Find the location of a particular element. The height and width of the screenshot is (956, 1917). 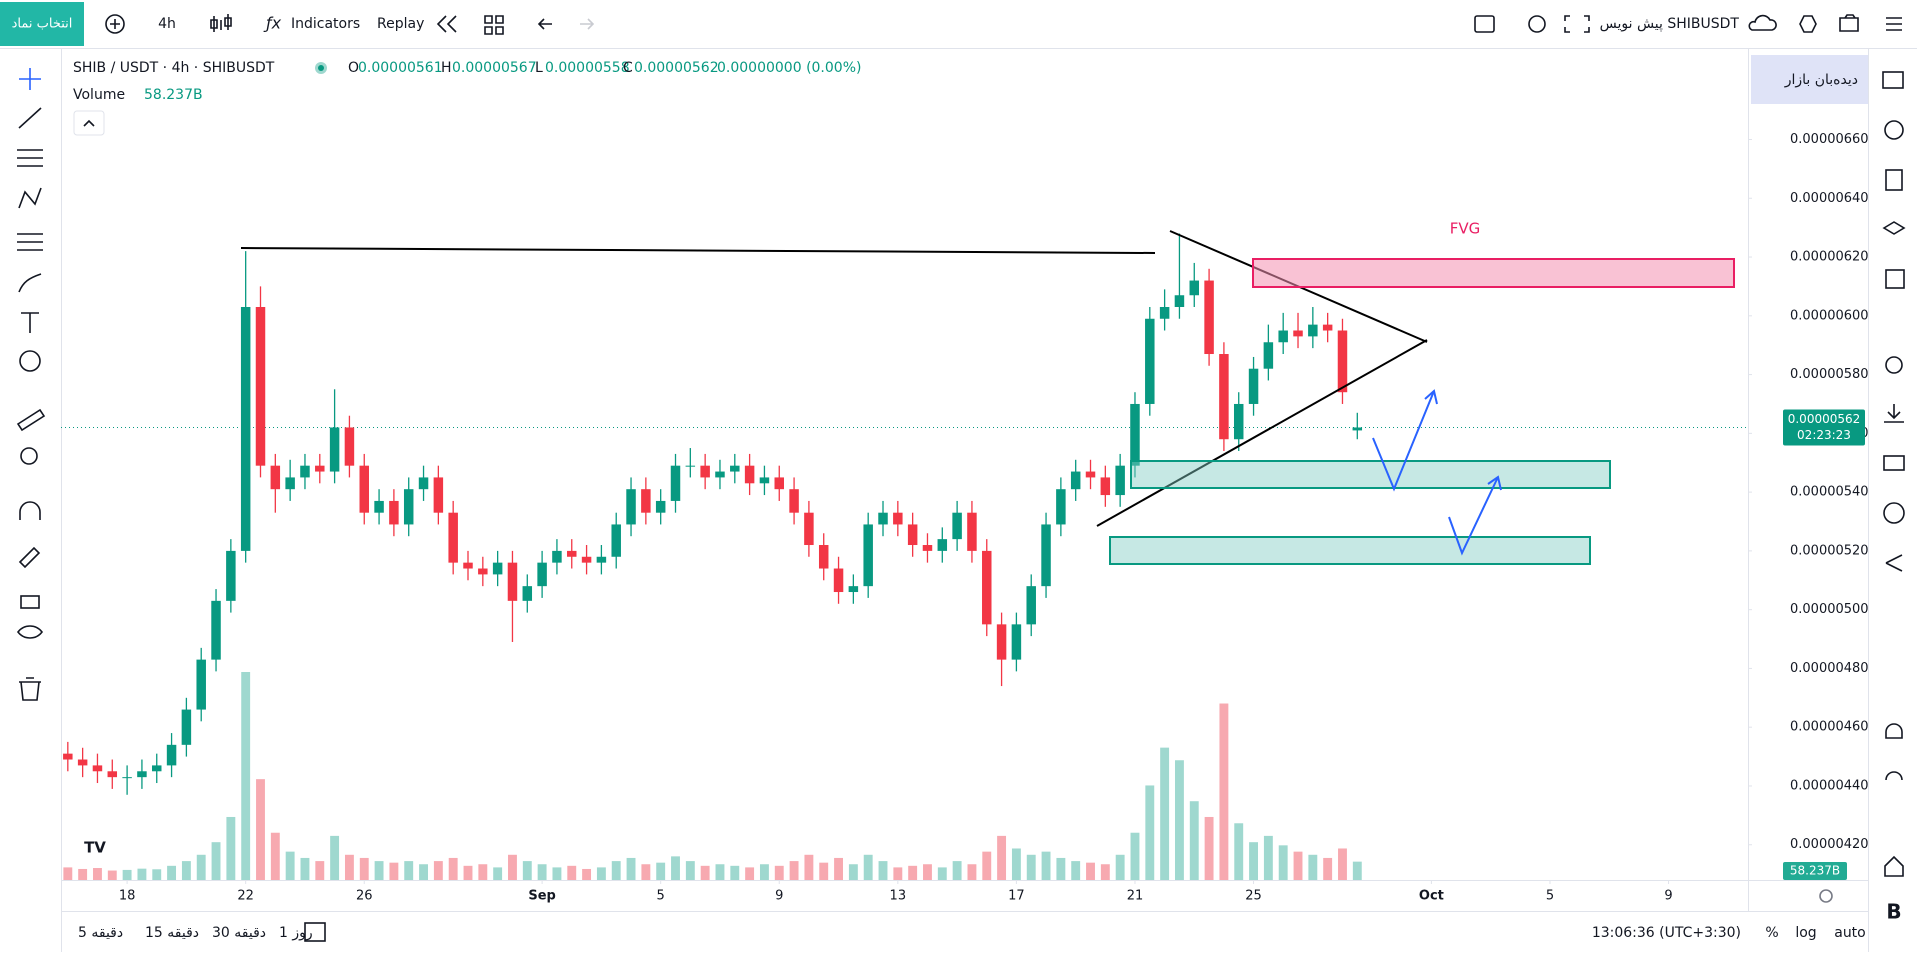

download-icon is located at coordinates (1894, 413).